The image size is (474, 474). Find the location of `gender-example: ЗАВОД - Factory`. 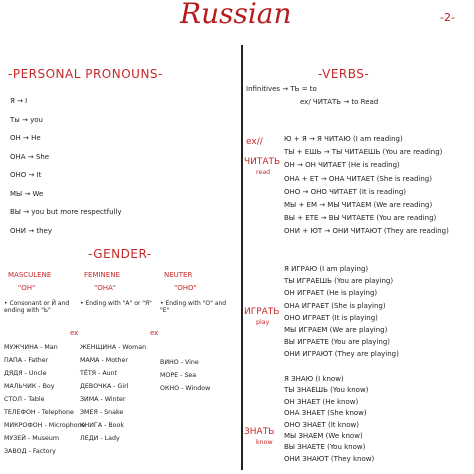

gender-example: ЗАВОД - Factory is located at coordinates (30, 451).